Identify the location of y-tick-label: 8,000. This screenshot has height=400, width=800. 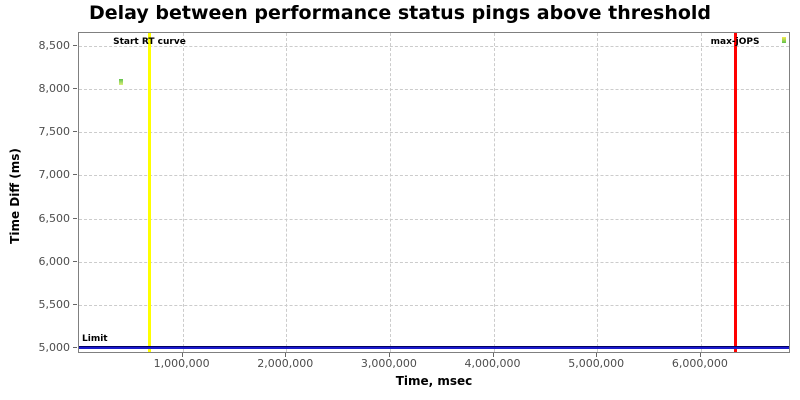
(54, 88).